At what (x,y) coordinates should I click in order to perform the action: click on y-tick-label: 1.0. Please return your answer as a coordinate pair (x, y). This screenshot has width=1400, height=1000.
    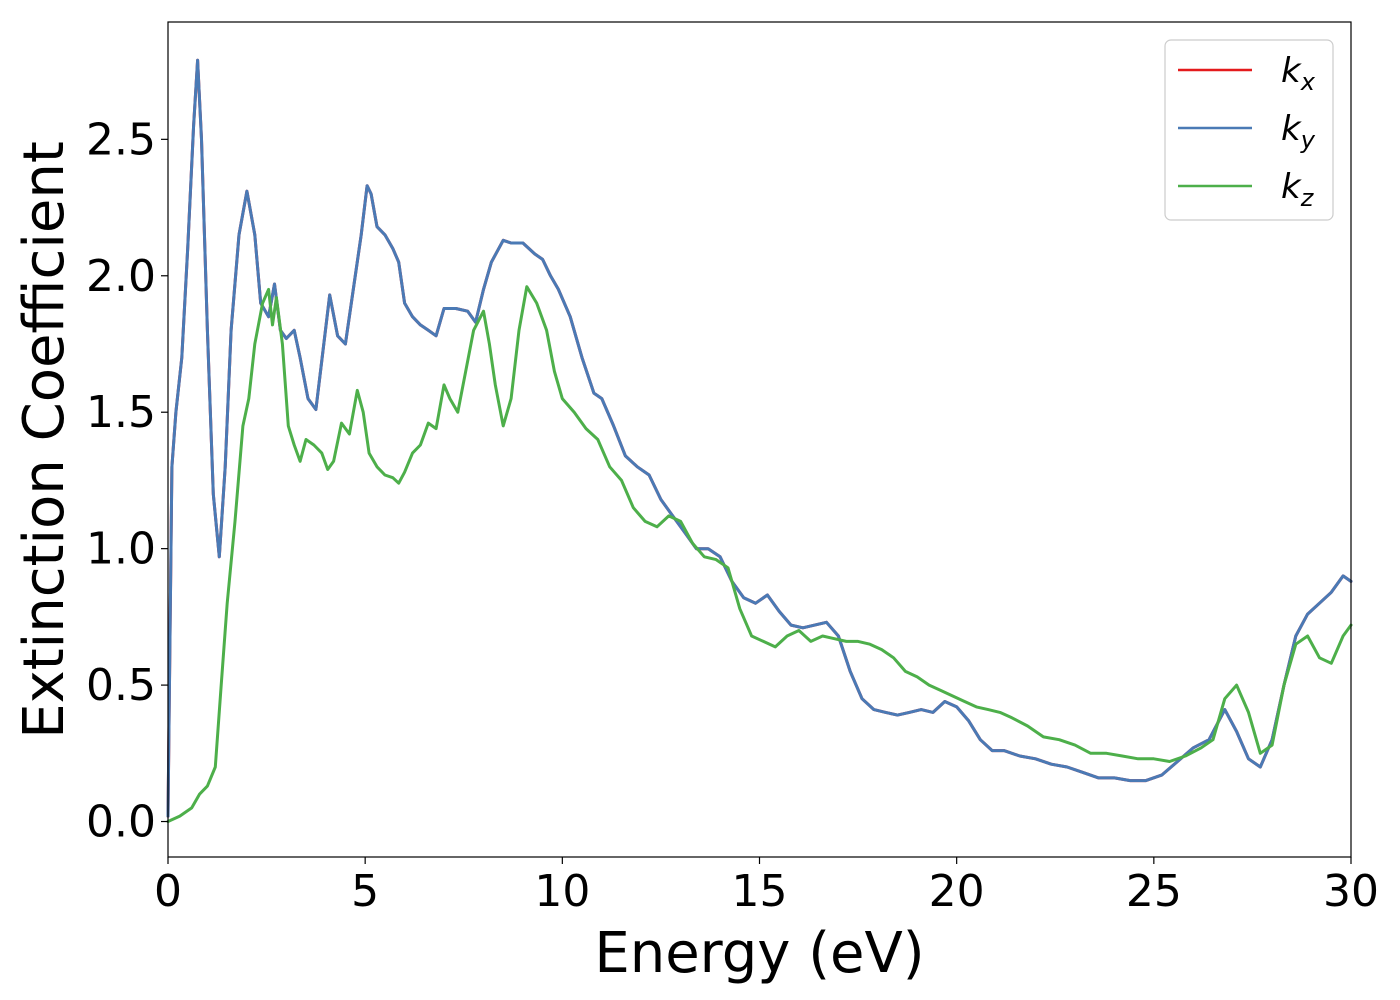
    Looking at the image, I should click on (121, 549).